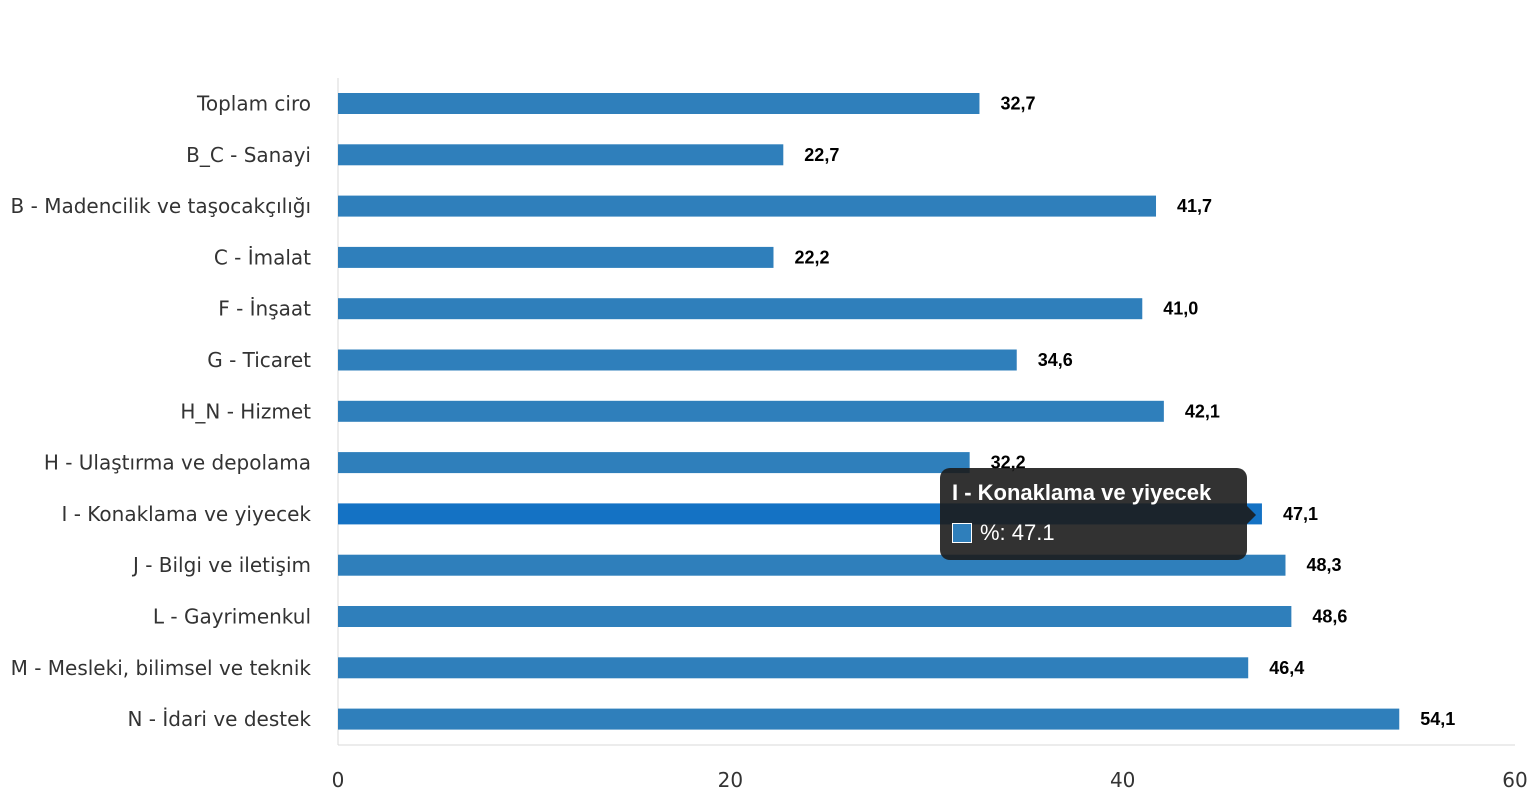 The height and width of the screenshot is (800, 1532). I want to click on value-label: 34,6, so click(1055, 360).